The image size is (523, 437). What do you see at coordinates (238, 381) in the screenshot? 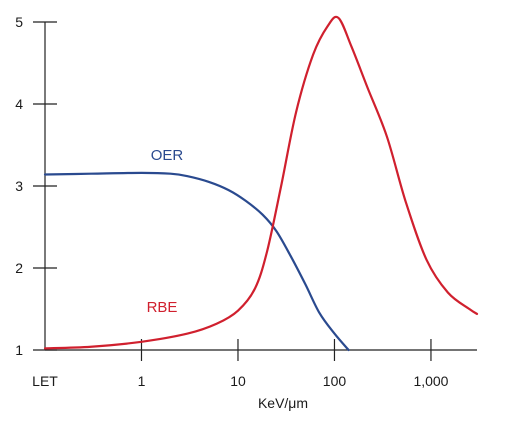
I see `x-tick-label-10: 10` at bounding box center [238, 381].